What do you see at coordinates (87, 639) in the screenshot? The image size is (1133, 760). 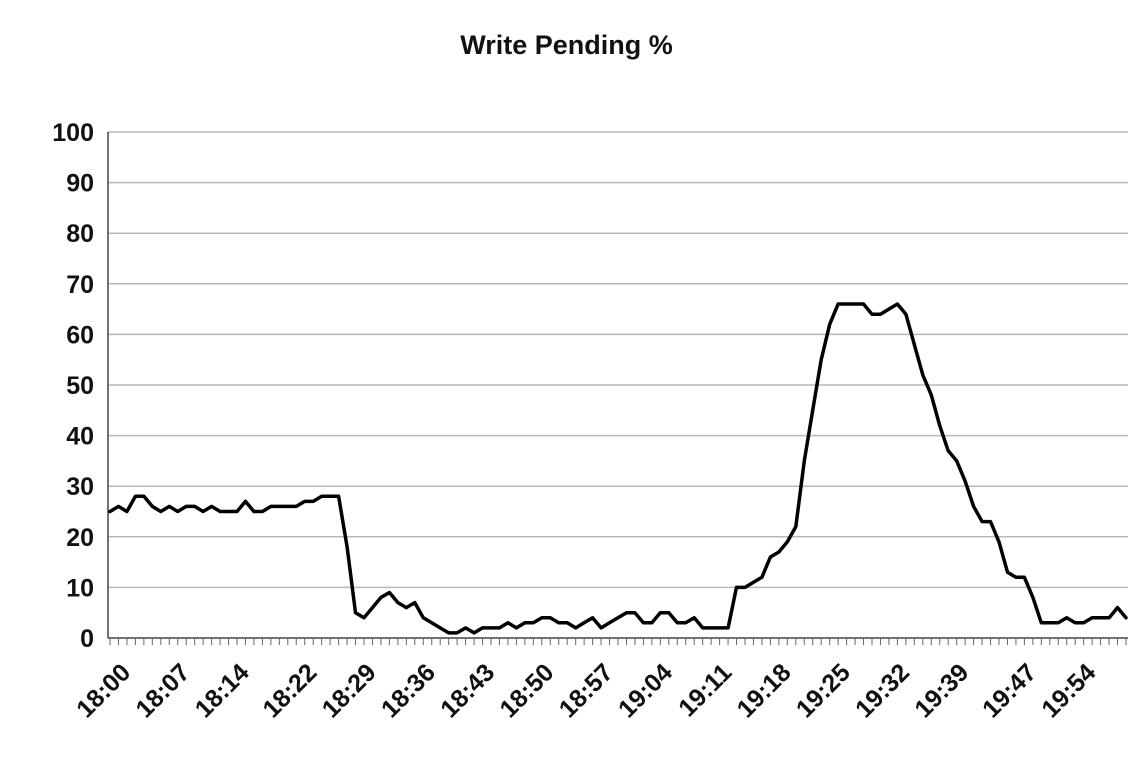 I see `y-tick-label: 0` at bounding box center [87, 639].